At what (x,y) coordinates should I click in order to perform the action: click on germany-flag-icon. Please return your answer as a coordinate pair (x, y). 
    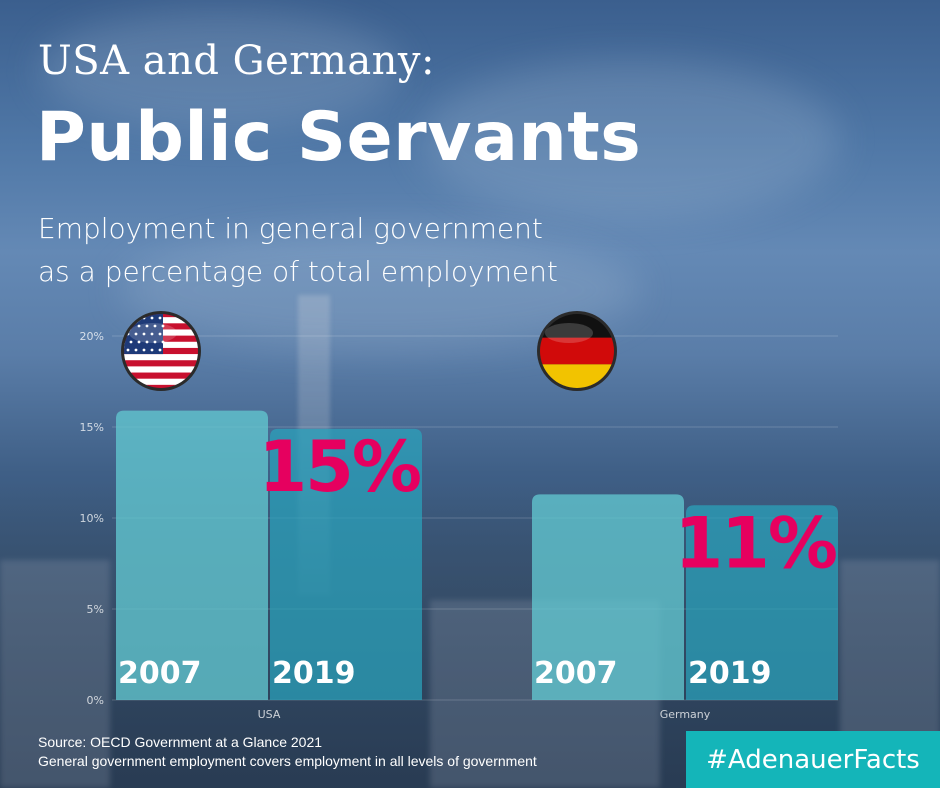
    Looking at the image, I should click on (577, 351).